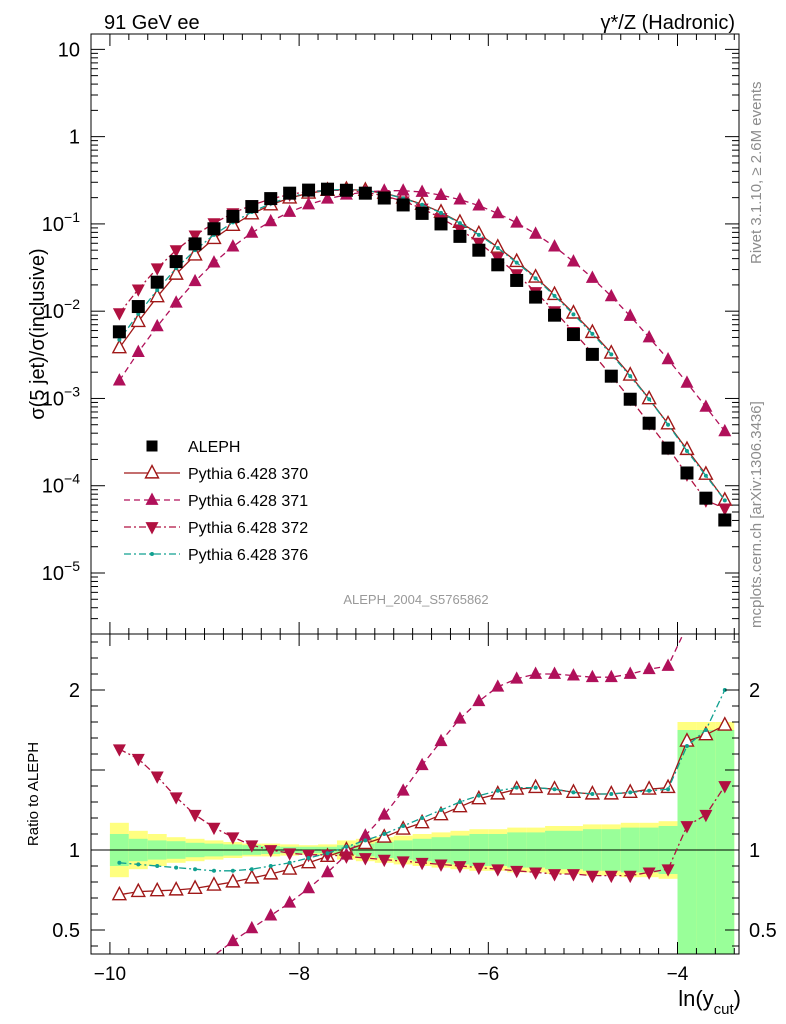  Describe the element at coordinates (214, 447) in the screenshot. I see `legend-label-aleph: ALEPH` at that location.